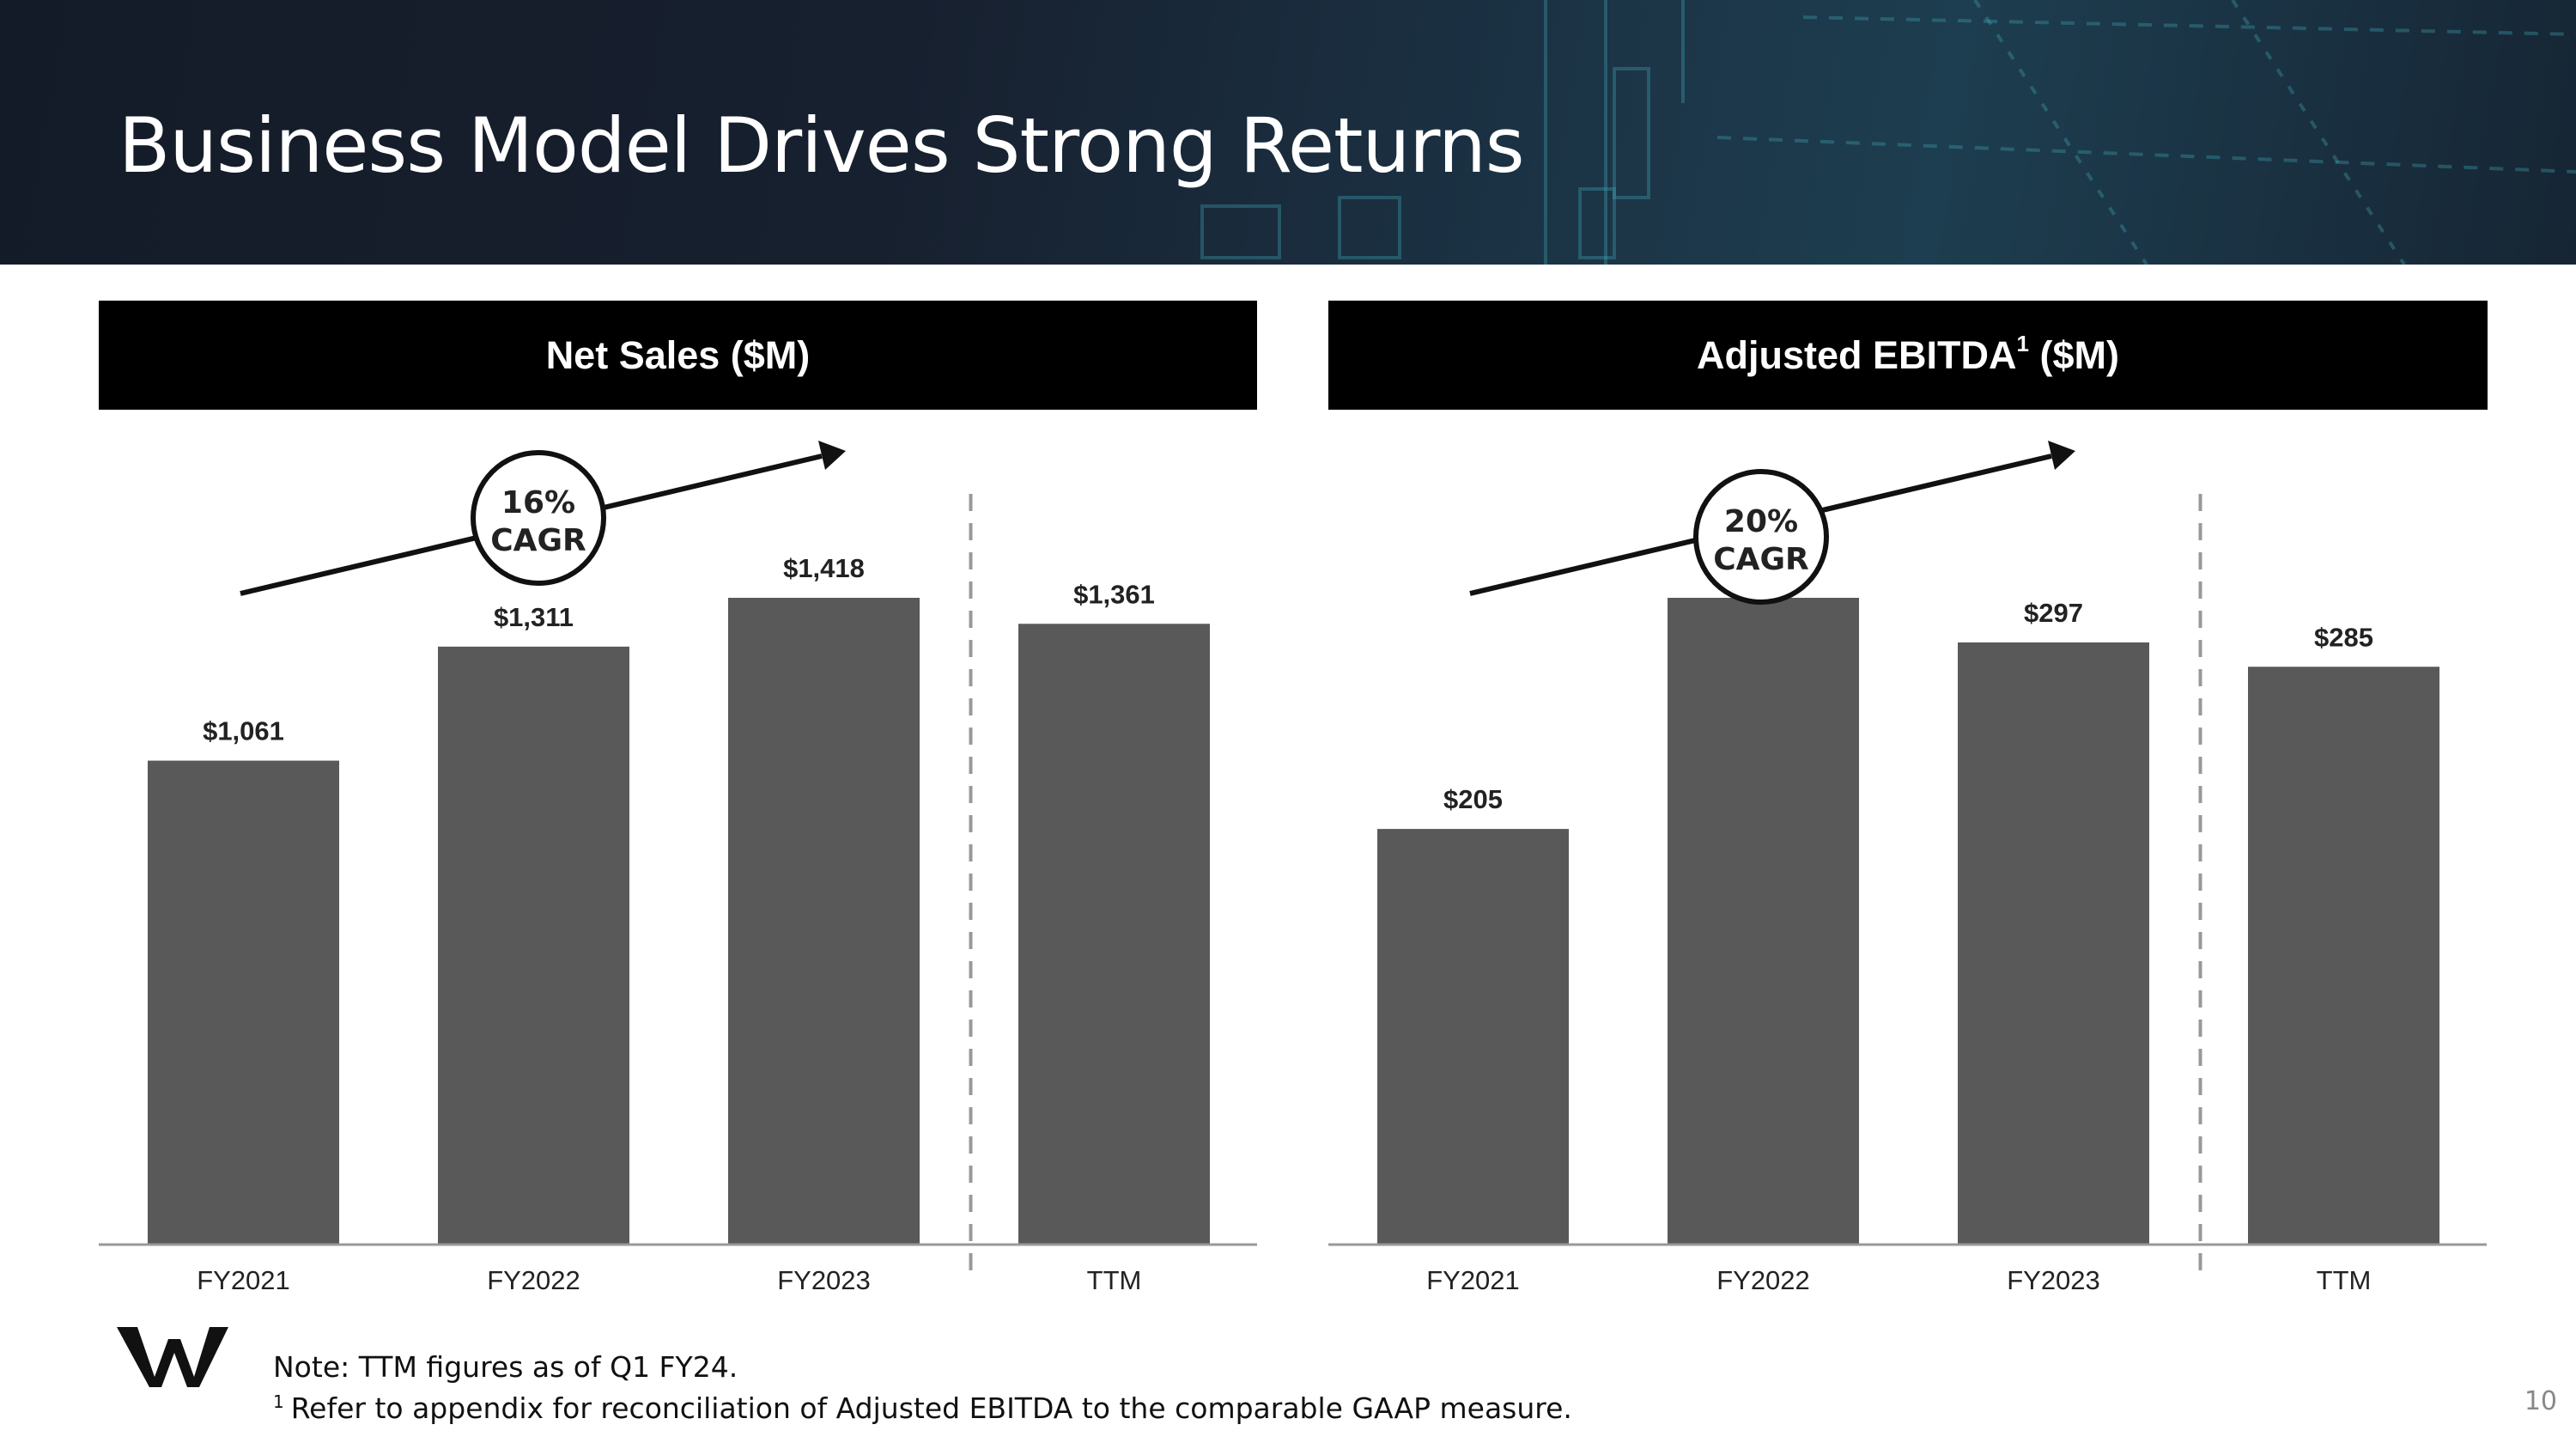  I want to click on data-label-fy2021: $1,061, so click(243, 731).